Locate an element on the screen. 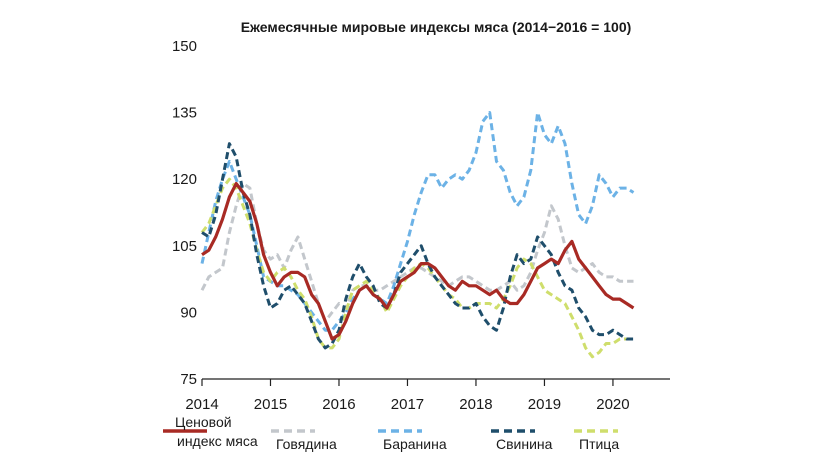  y-tick-label: 135 is located at coordinates (184, 113).